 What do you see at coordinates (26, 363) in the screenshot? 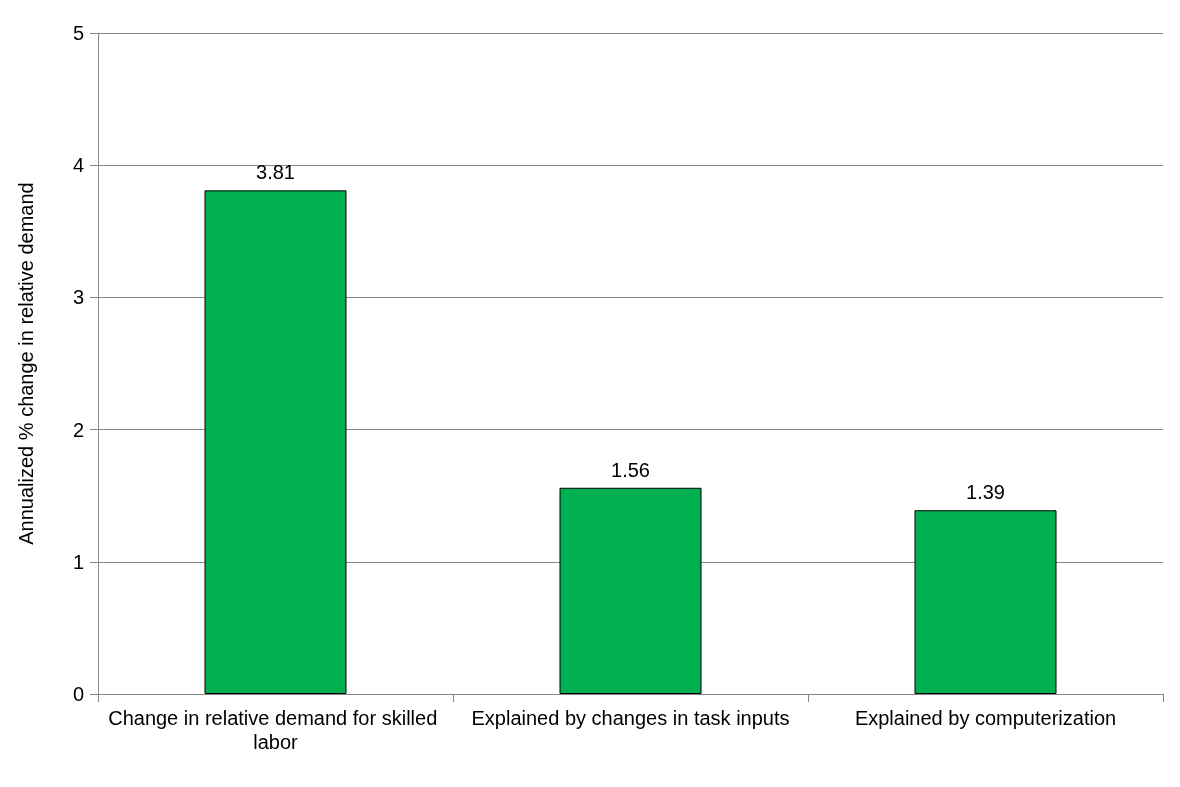
I see `y-axis-title: Annualized % change in relative demand` at bounding box center [26, 363].